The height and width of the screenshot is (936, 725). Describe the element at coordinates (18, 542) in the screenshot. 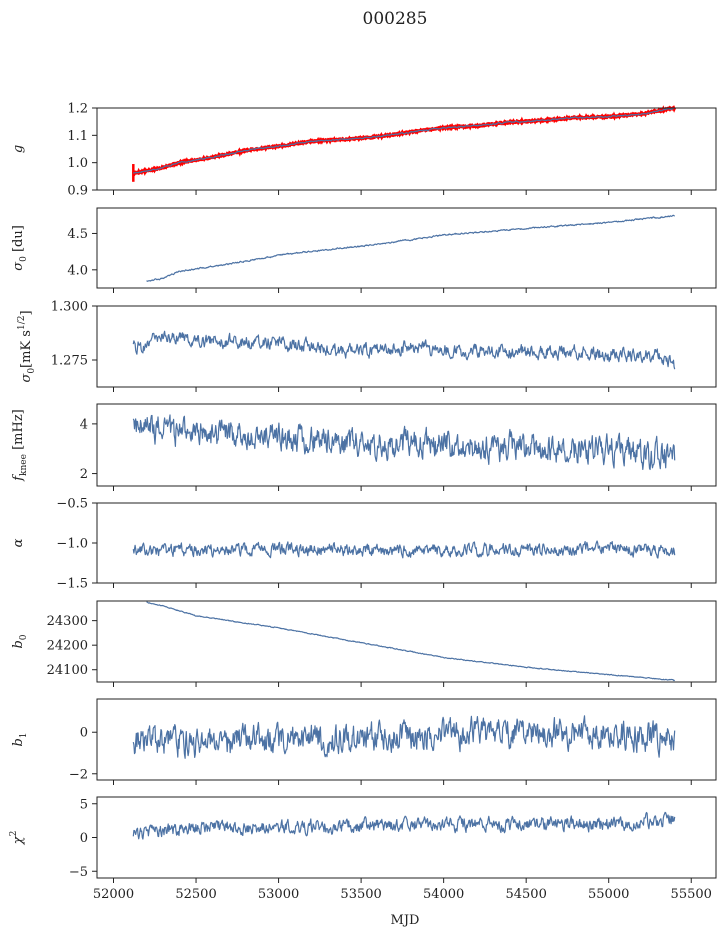

I see `y-axis-label-alpha: α` at that location.